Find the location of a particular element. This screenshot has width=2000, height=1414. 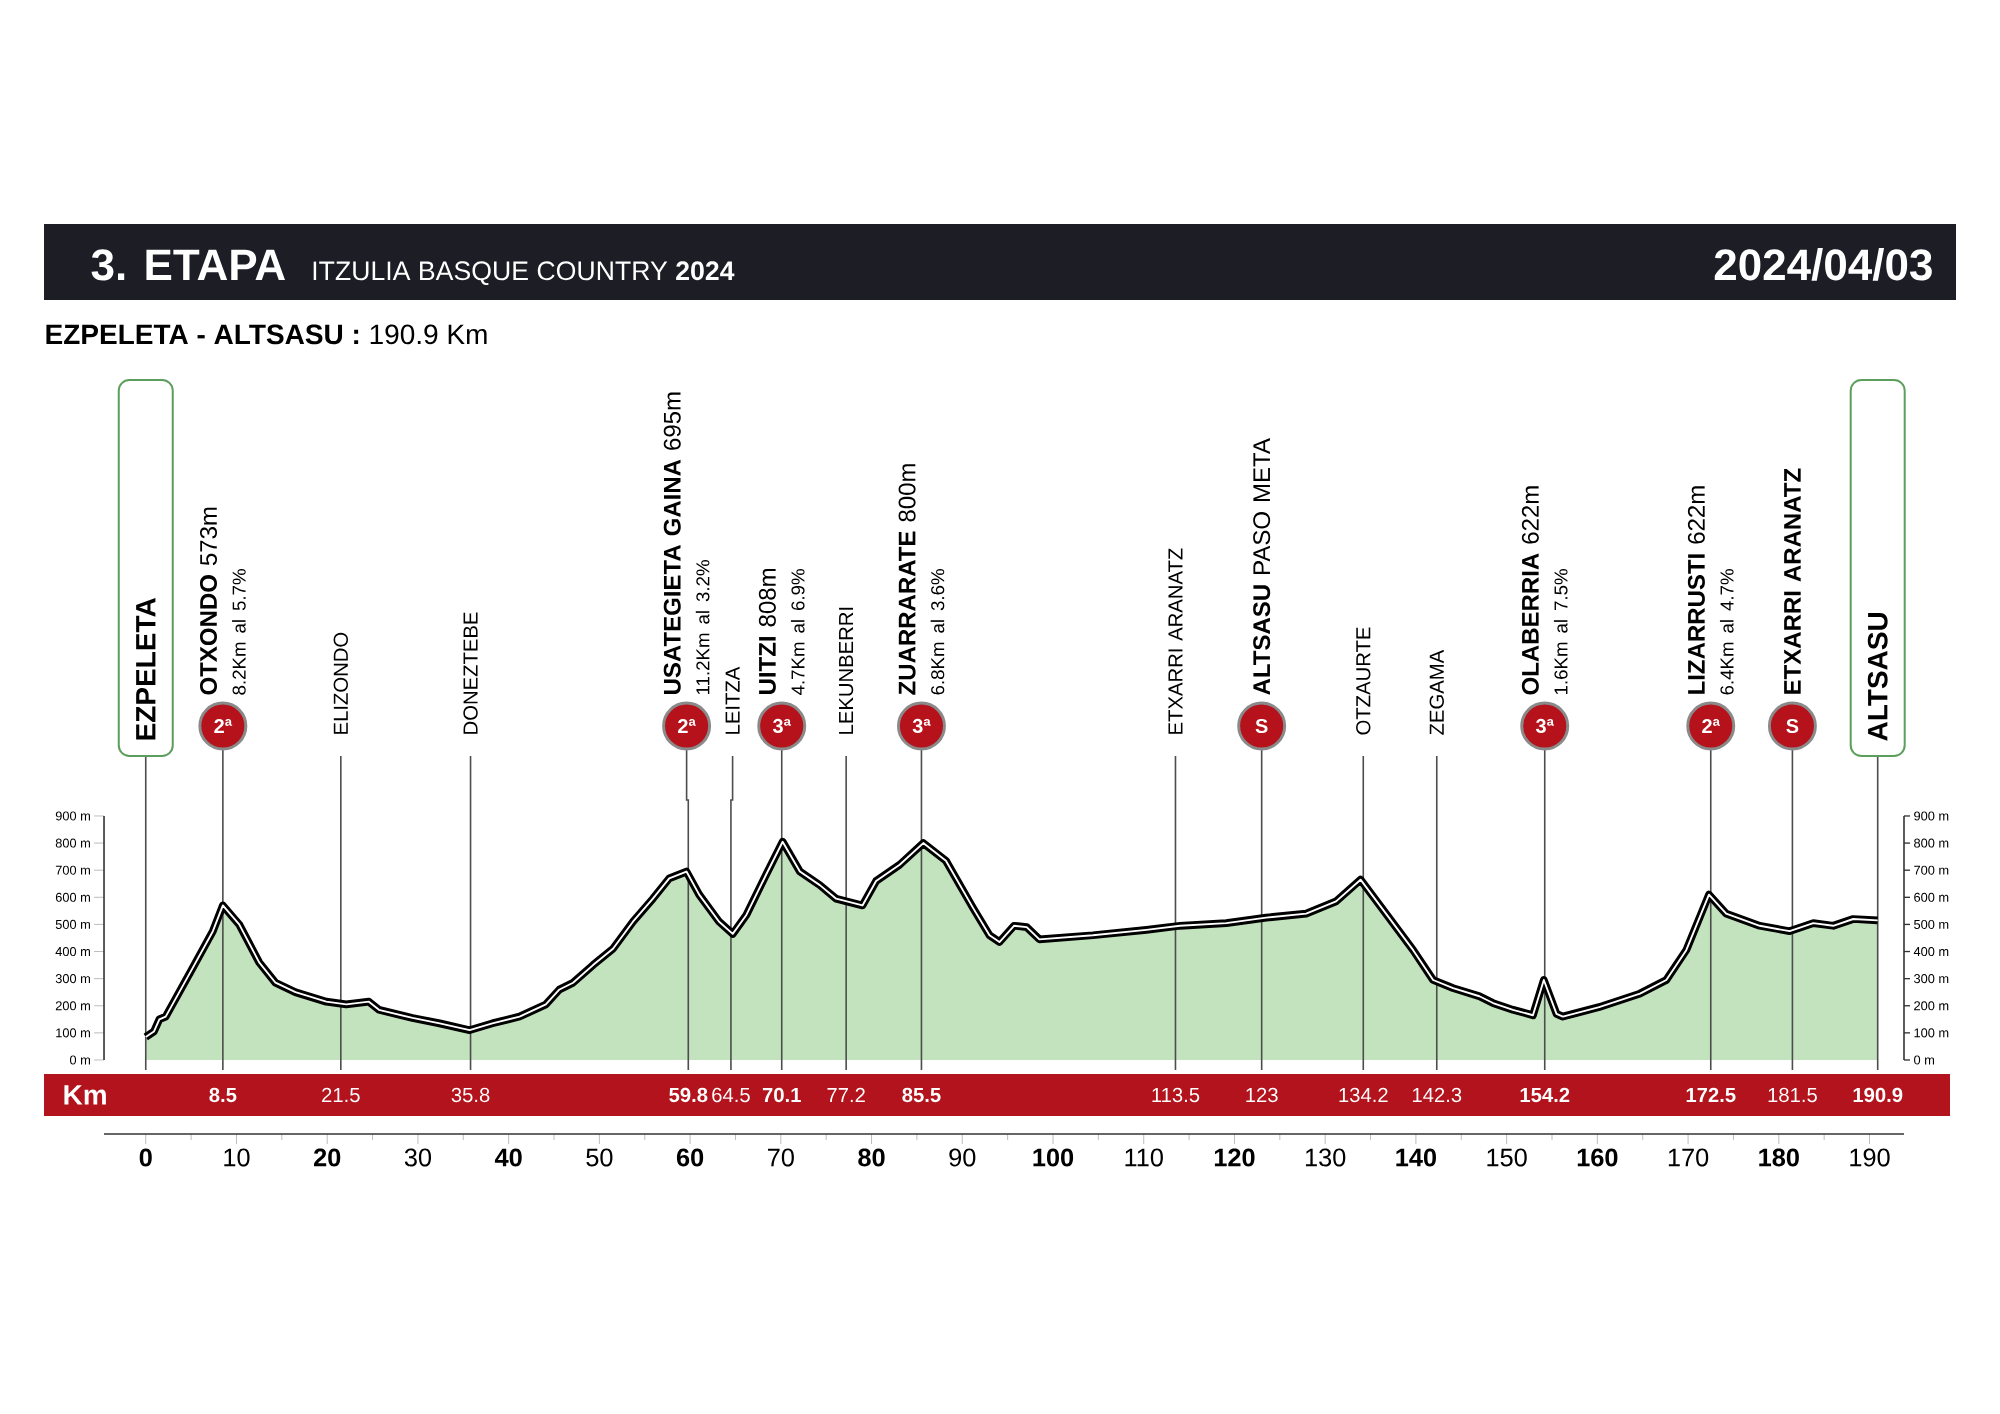

x2-axis-title: Km is located at coordinates (85, 1095).